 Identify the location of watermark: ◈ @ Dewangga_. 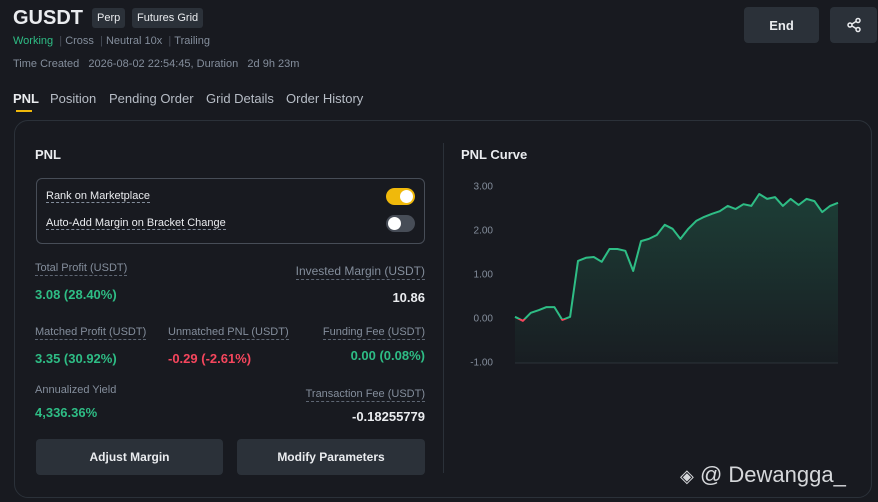
(763, 474).